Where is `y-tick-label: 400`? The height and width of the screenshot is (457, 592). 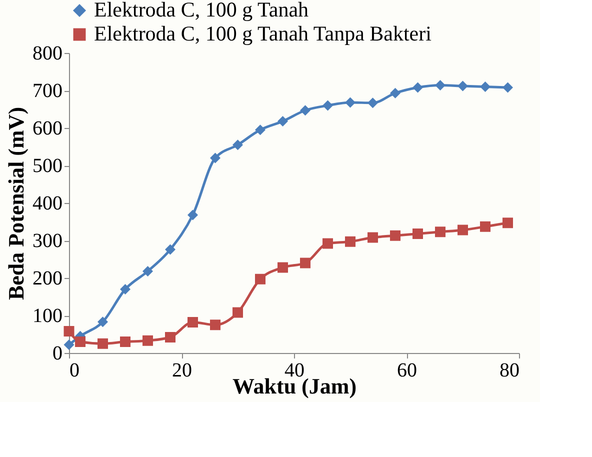
y-tick-label: 400 is located at coordinates (47, 203).